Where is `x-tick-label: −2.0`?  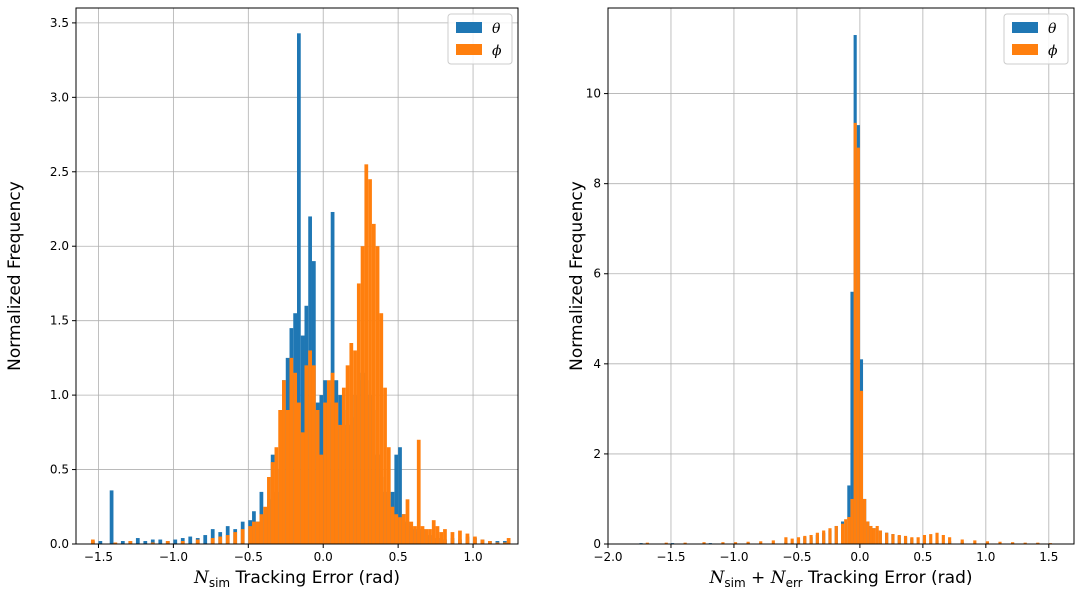
x-tick-label: −2.0 is located at coordinates (607, 557).